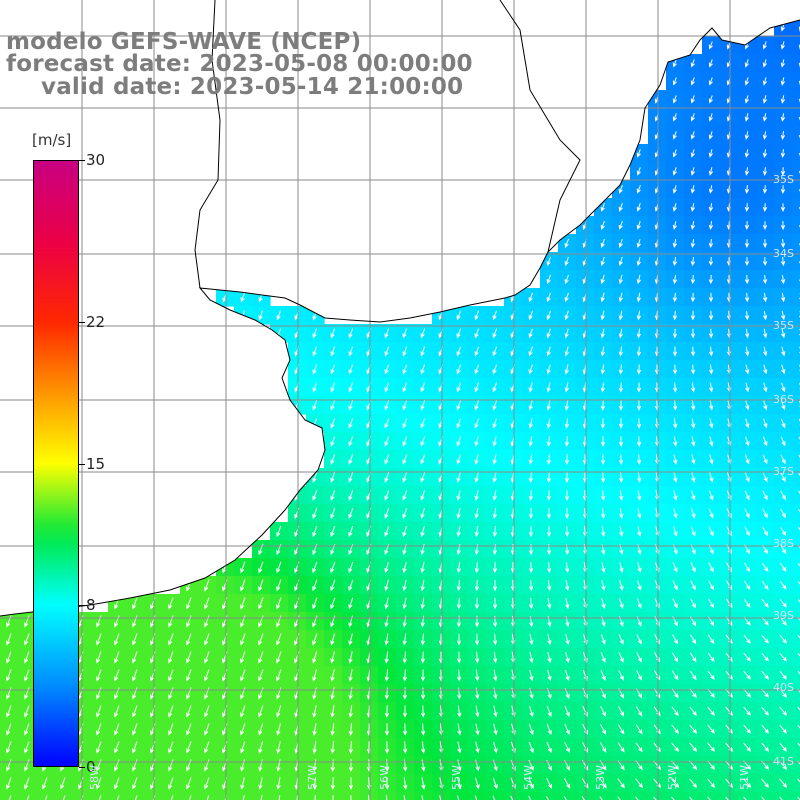 The height and width of the screenshot is (800, 800). I want to click on colorbar-tick-mark, so click(82, 160).